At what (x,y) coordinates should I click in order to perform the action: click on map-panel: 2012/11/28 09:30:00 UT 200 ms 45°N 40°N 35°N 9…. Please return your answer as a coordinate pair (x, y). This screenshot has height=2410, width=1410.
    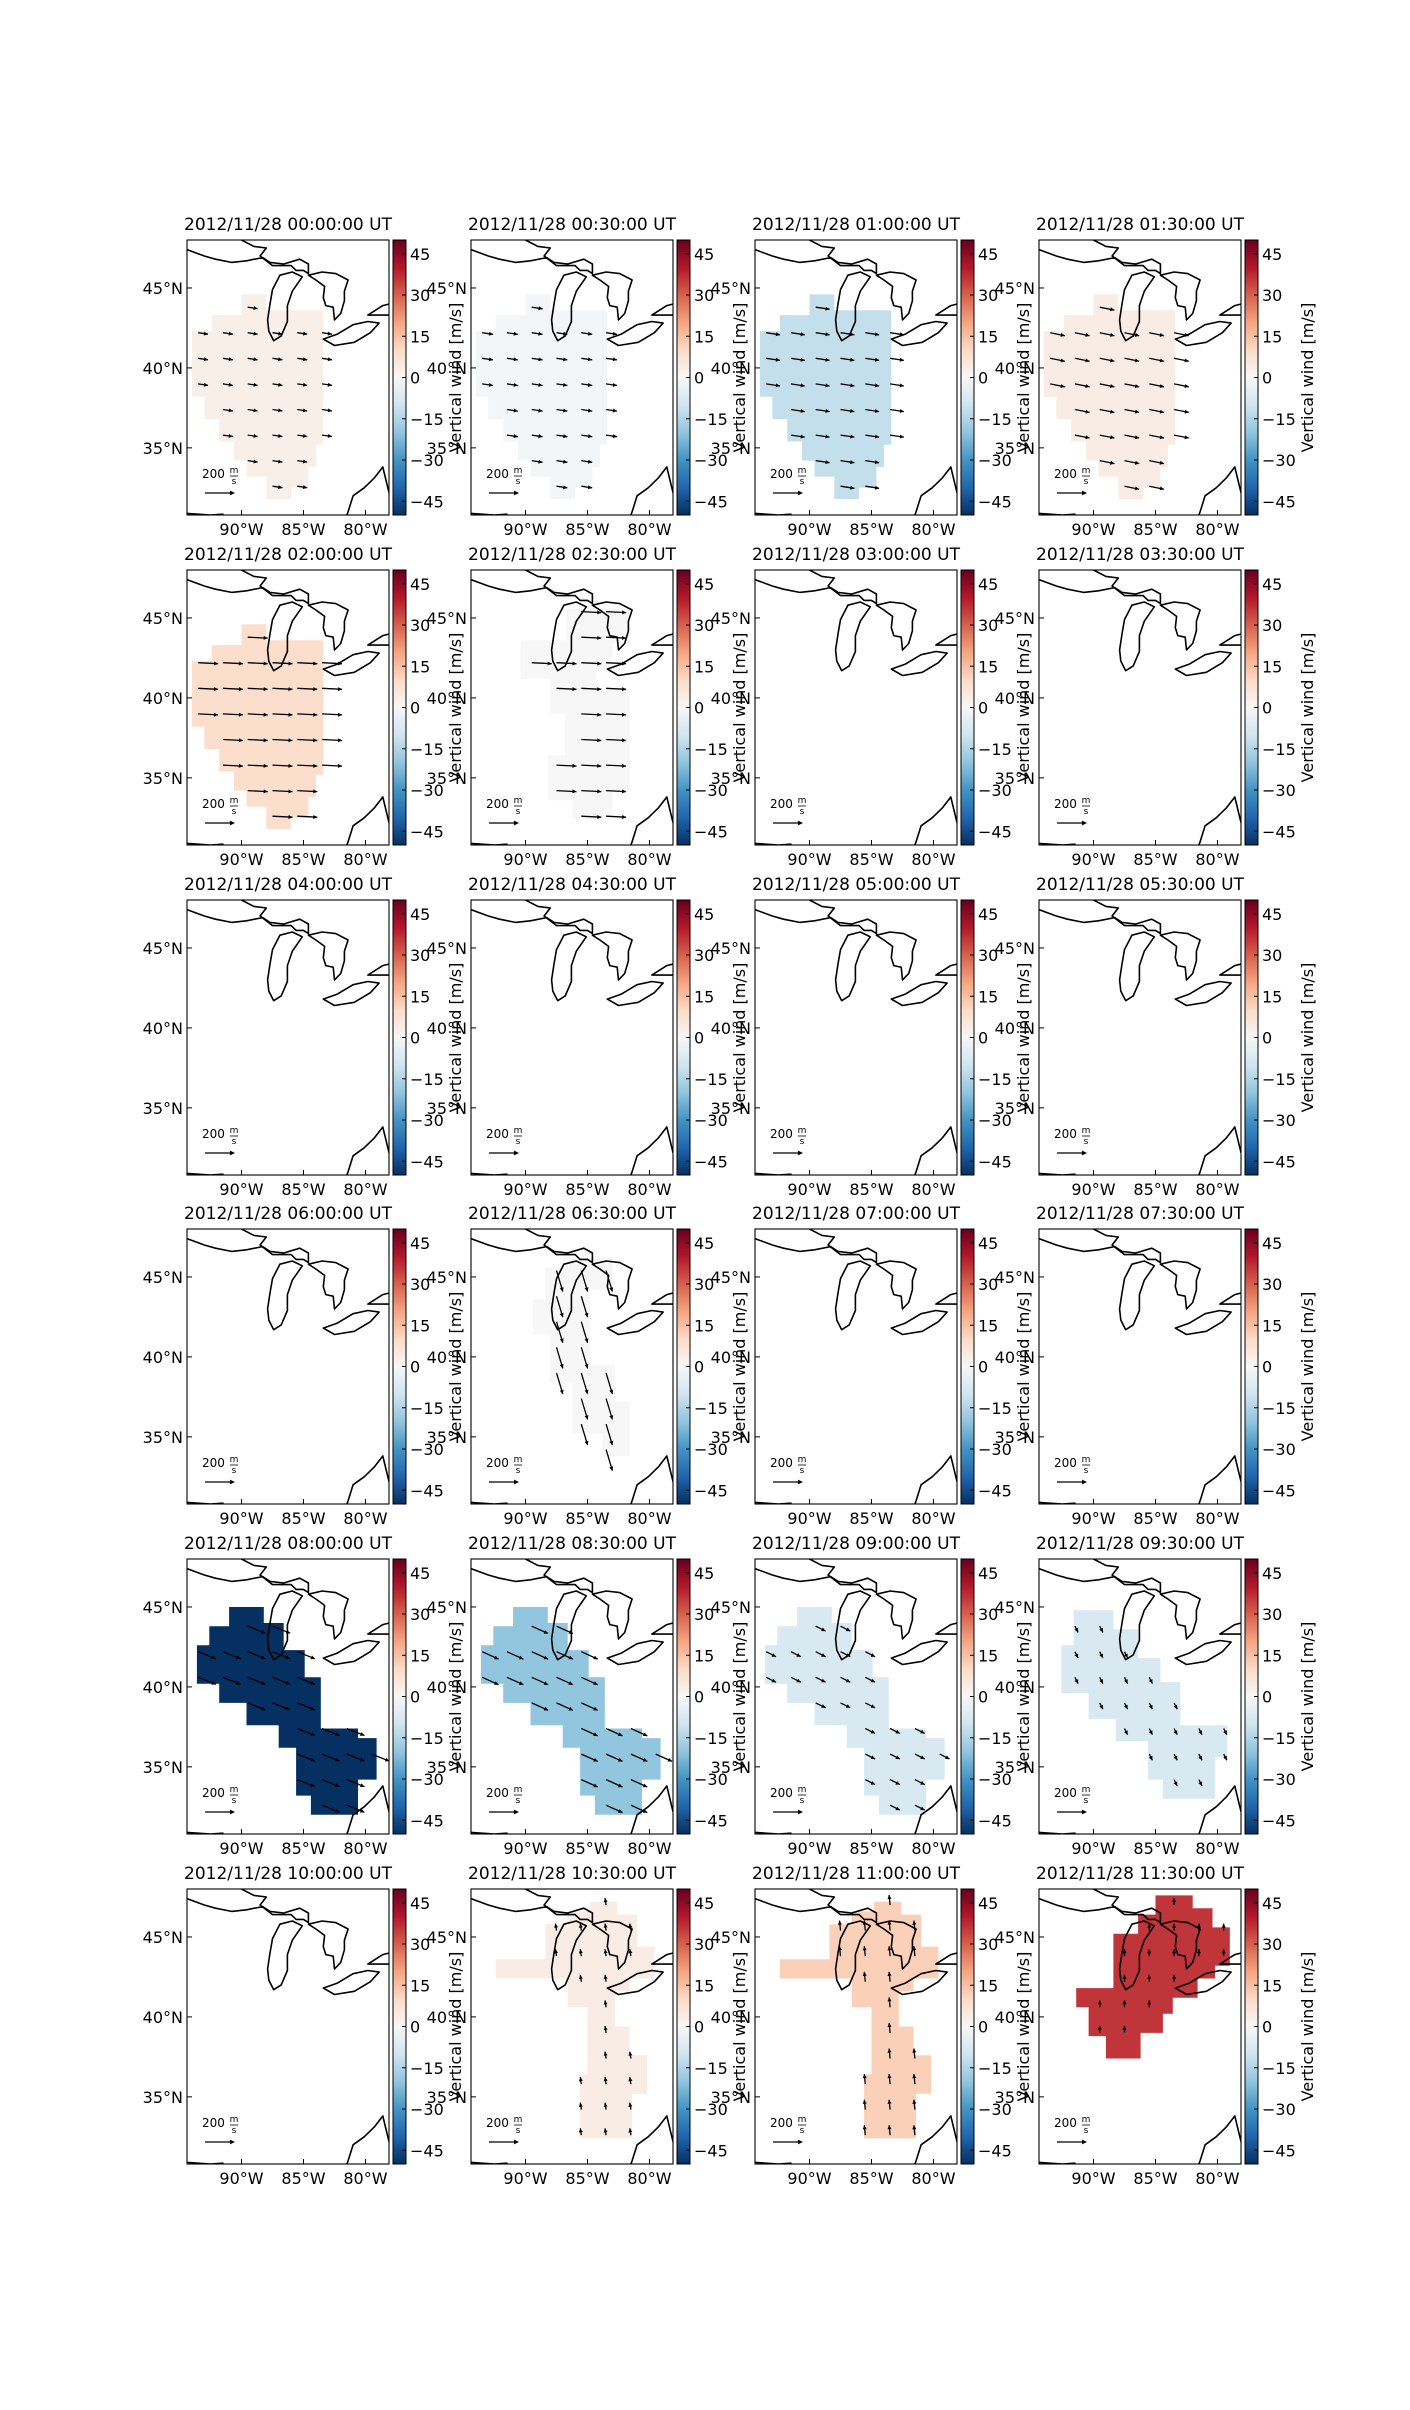
    Looking at the image, I should click on (1156, 1696).